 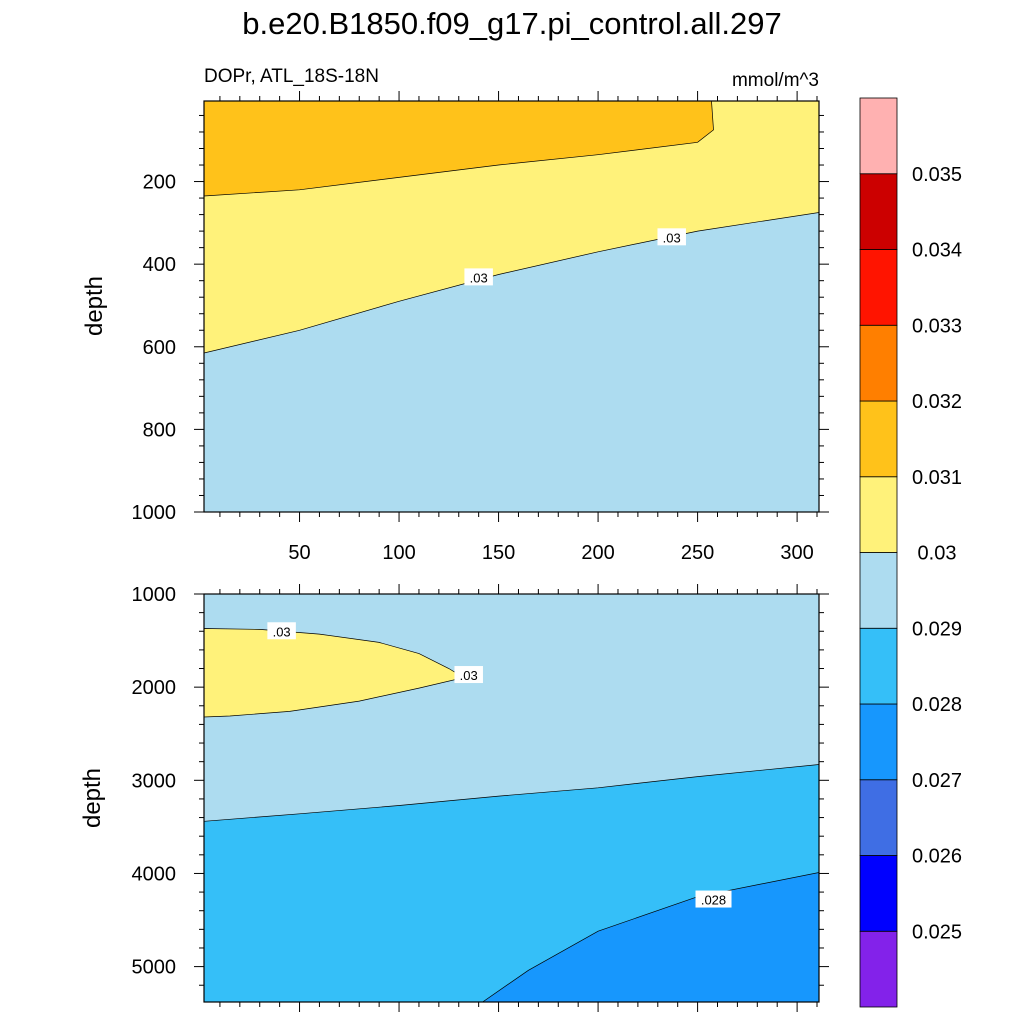 I want to click on y-tick-label: 2000, so click(x=154, y=688).